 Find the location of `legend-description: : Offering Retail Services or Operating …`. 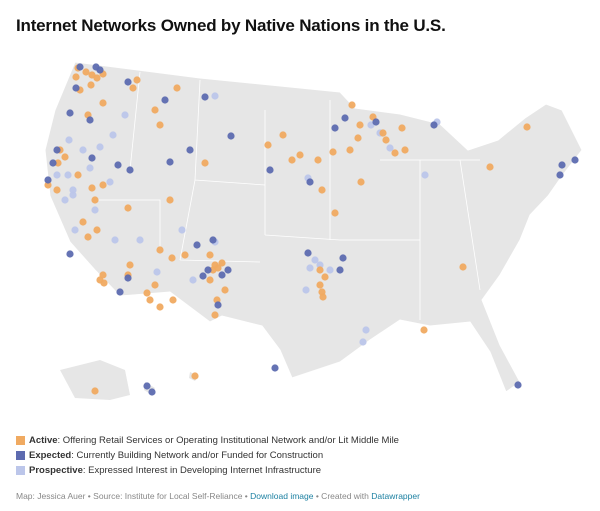

legend-description: : Offering Retail Services or Operating … is located at coordinates (228, 440).